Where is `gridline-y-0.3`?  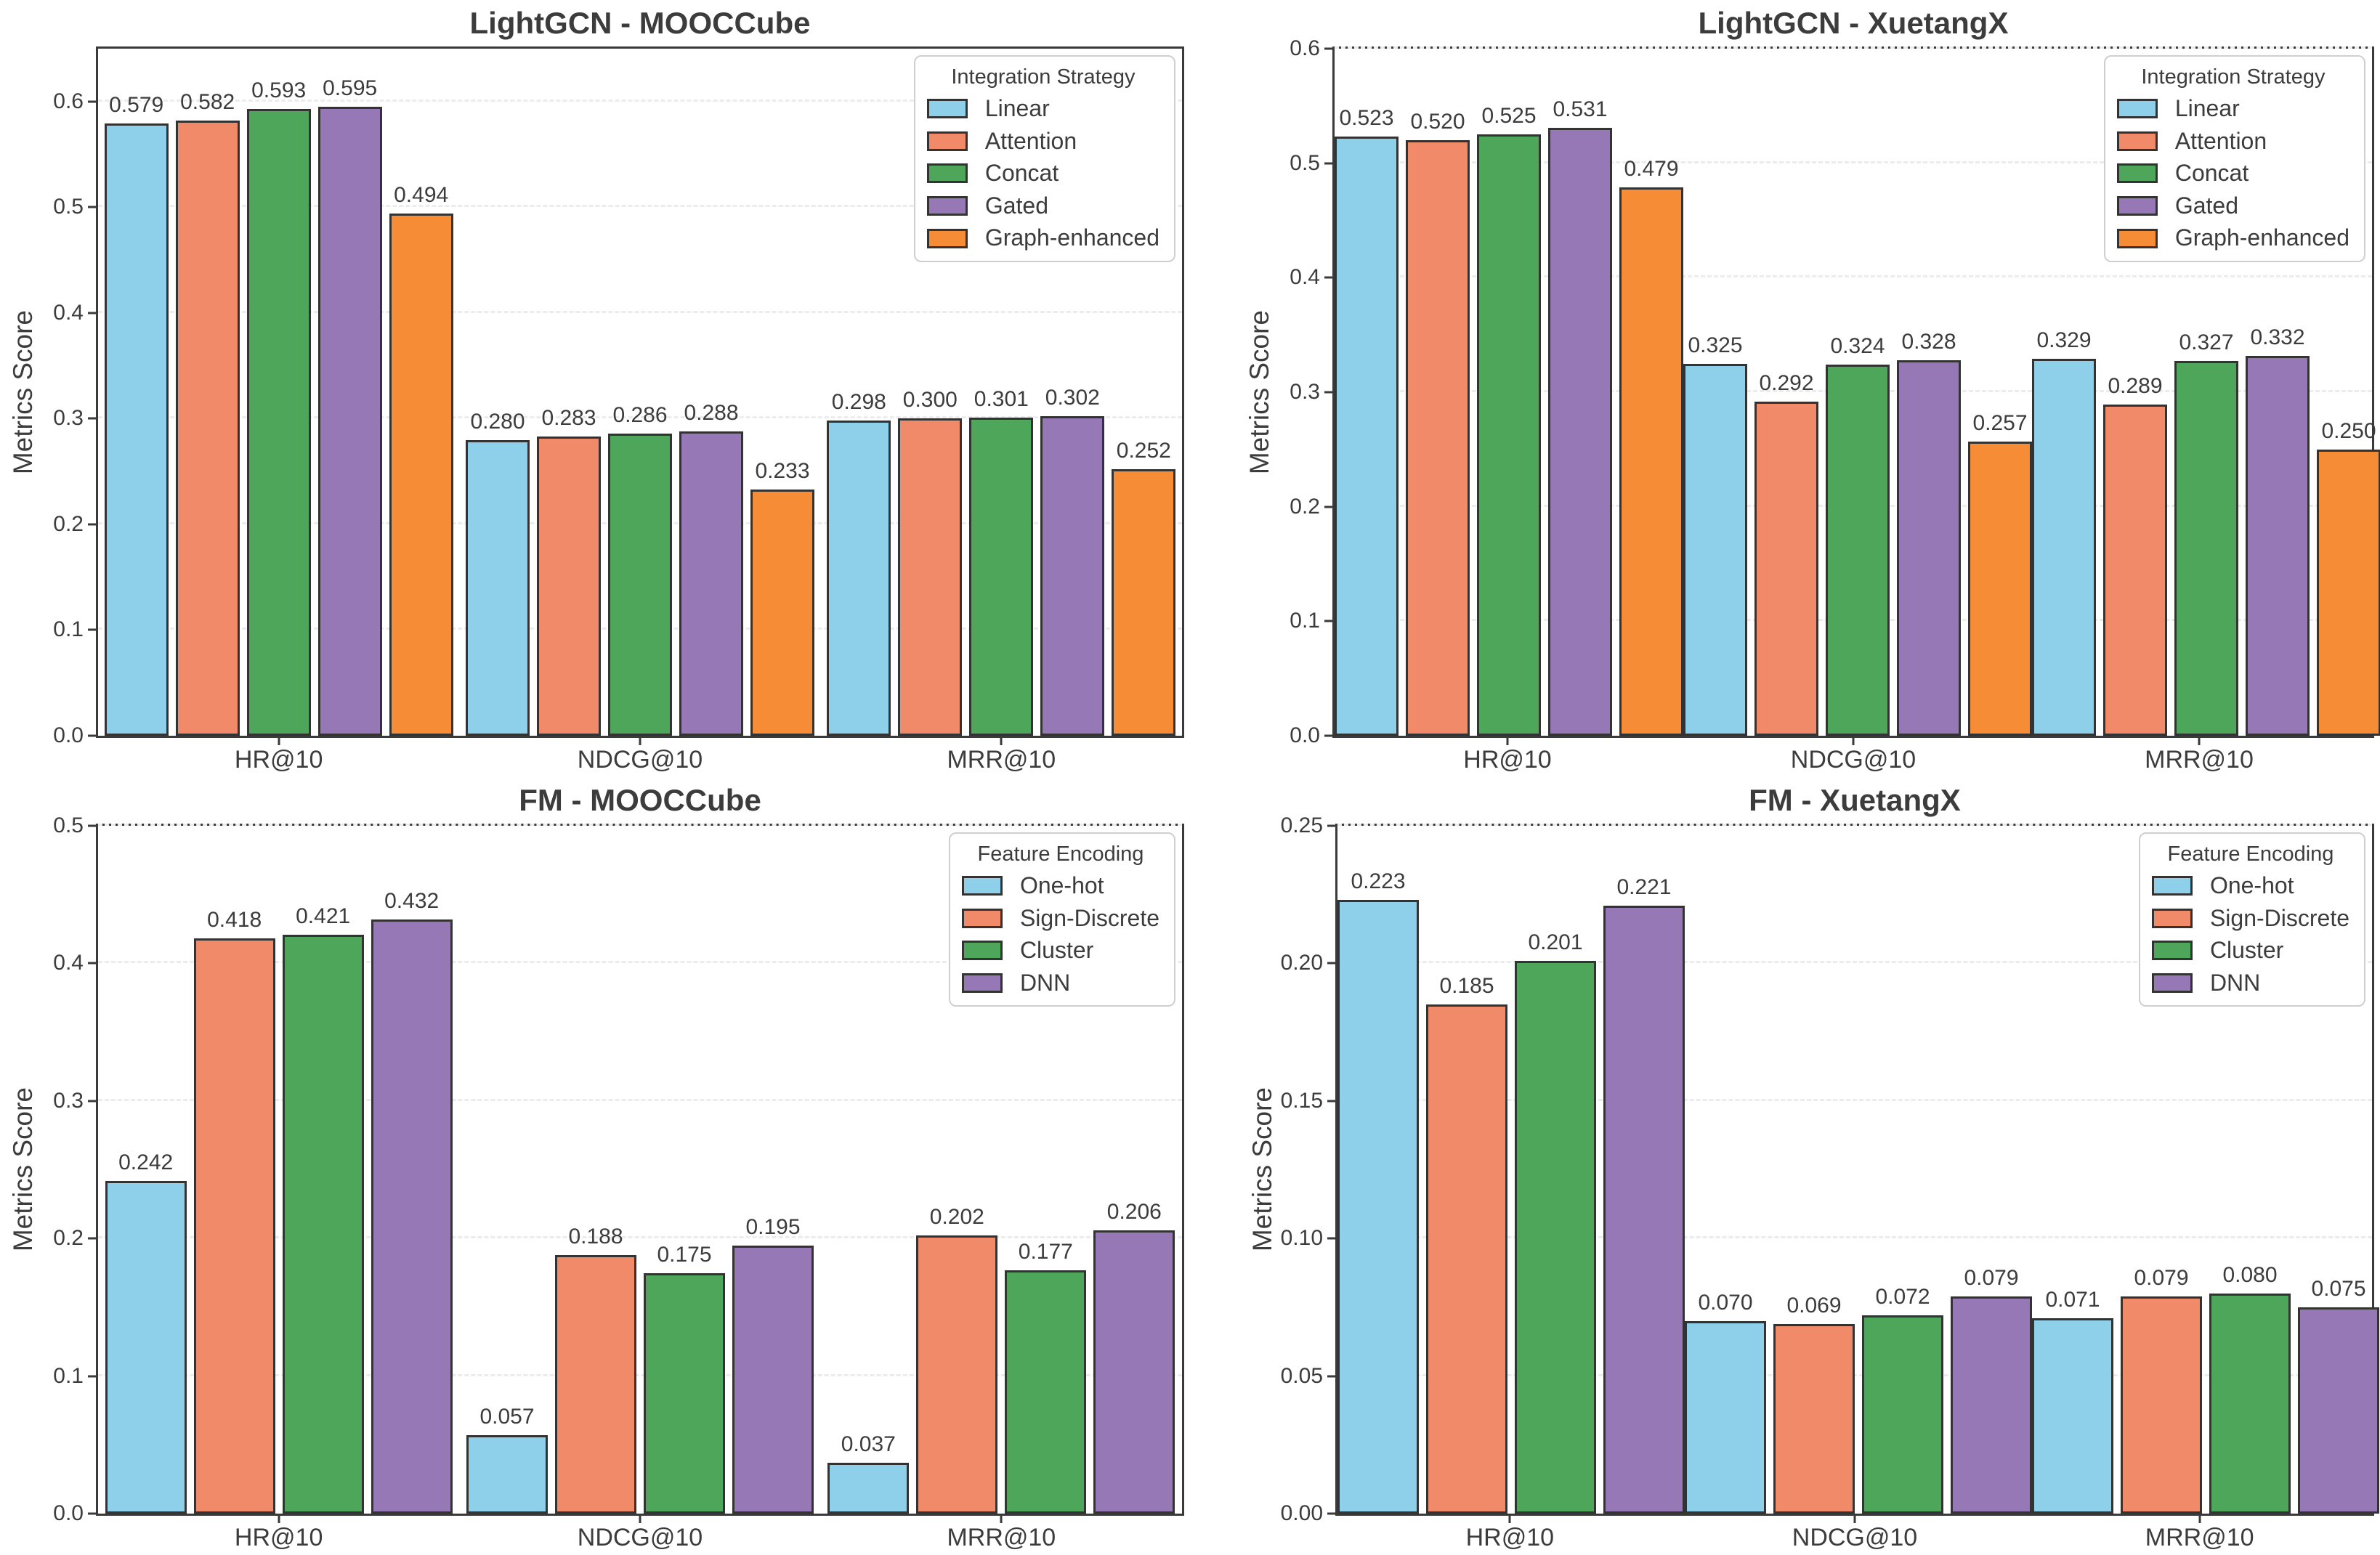 gridline-y-0.3 is located at coordinates (640, 1099).